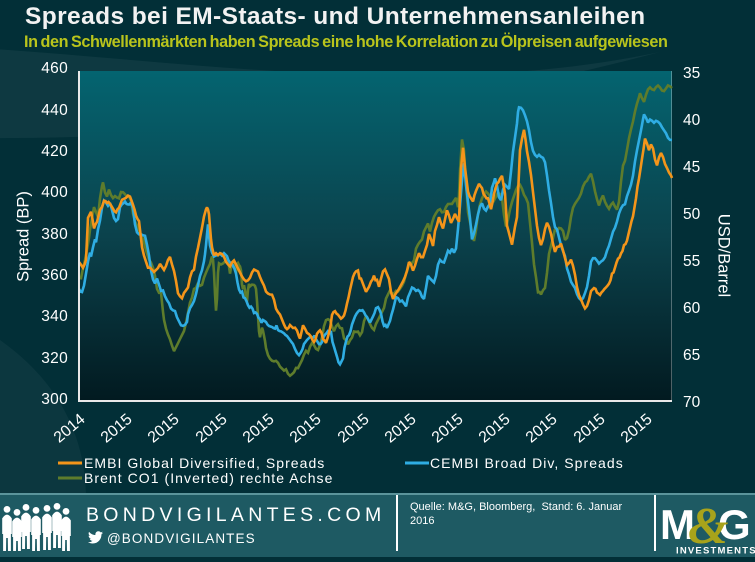 This screenshot has height=562, width=755. I want to click on svg-text: M, so click(678, 524).